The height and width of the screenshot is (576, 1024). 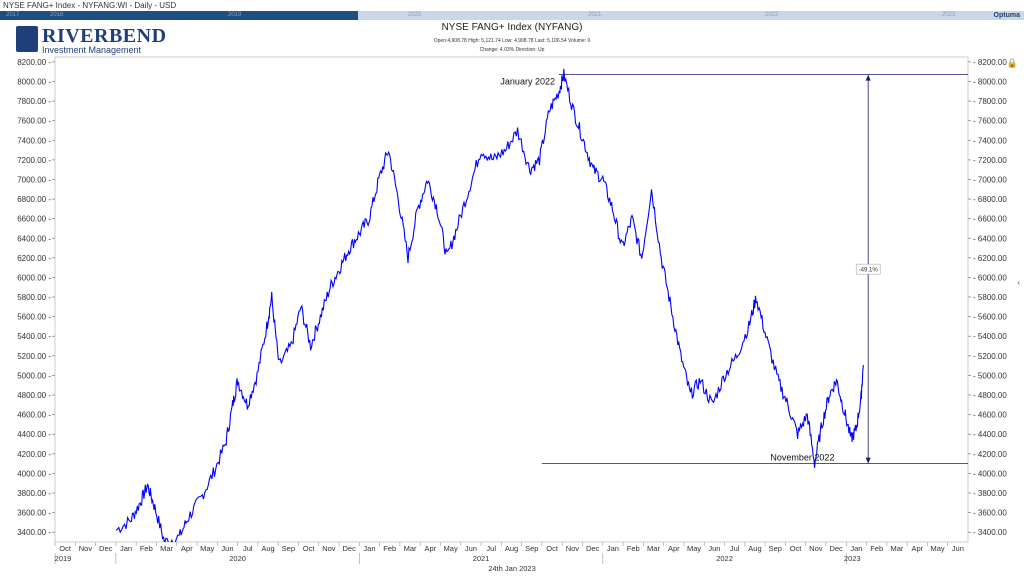 What do you see at coordinates (34, 415) in the screenshot?
I see `y-tick-label-left: 4600.00 -` at bounding box center [34, 415].